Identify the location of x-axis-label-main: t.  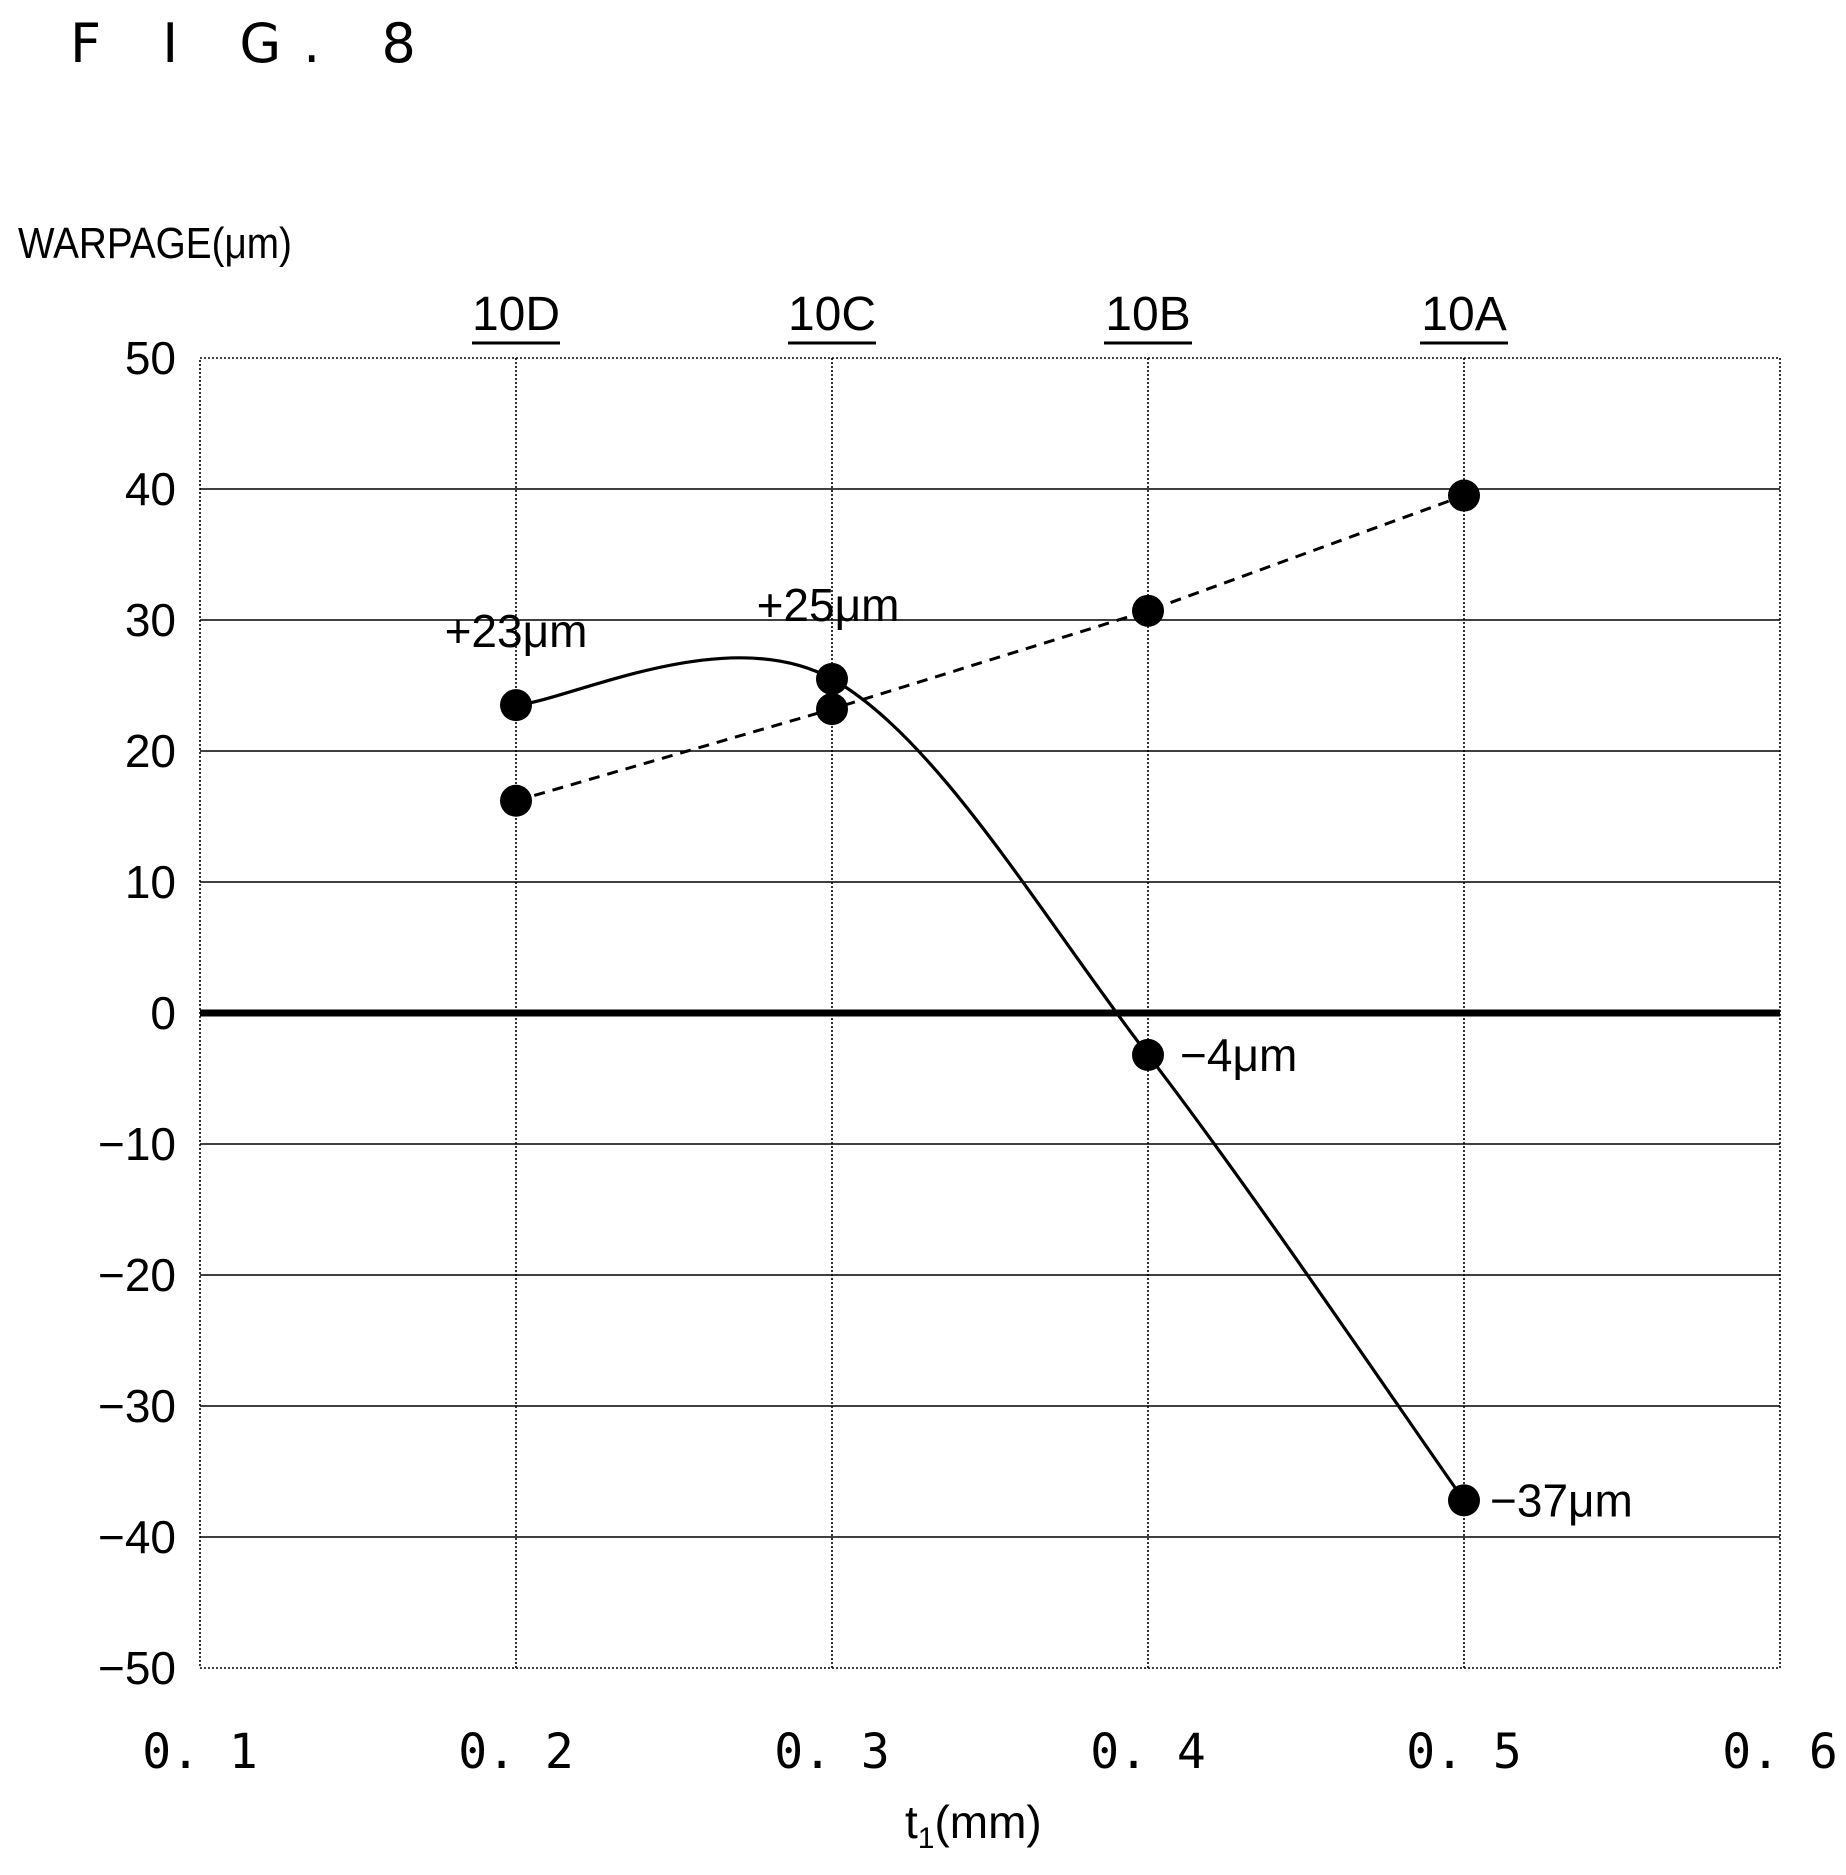
(911, 1822).